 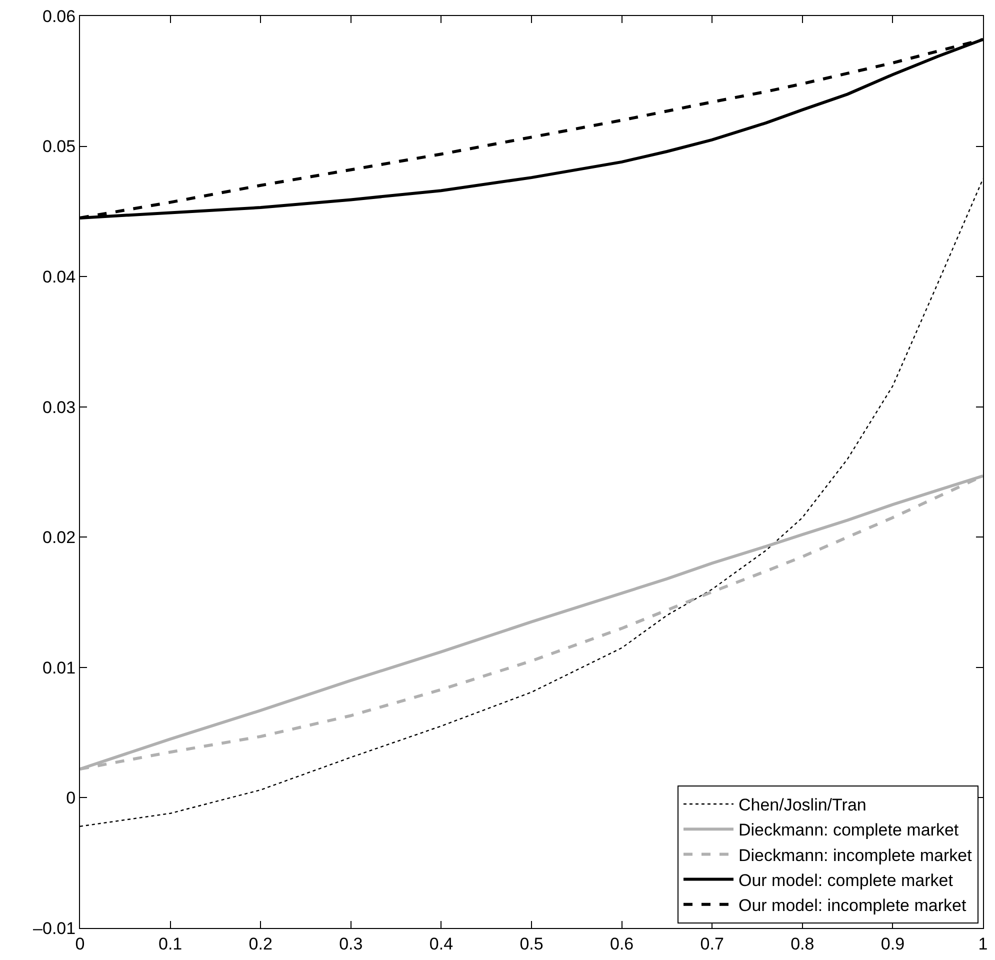 What do you see at coordinates (532, 944) in the screenshot?
I see `x-tick-label: 0.5` at bounding box center [532, 944].